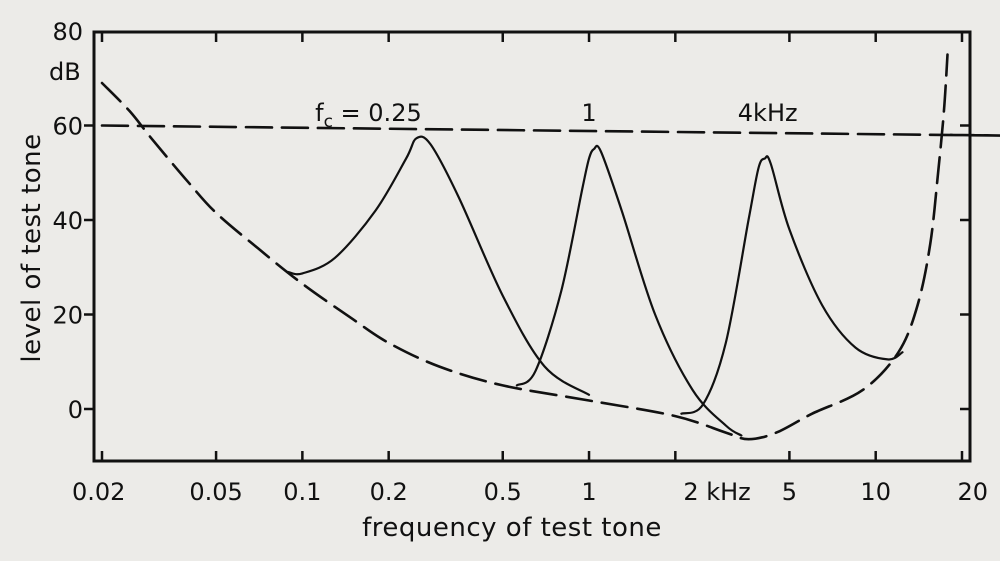 The image size is (1000, 561). What do you see at coordinates (875, 492) in the screenshot?
I see `x-tick-label: 10` at bounding box center [875, 492].